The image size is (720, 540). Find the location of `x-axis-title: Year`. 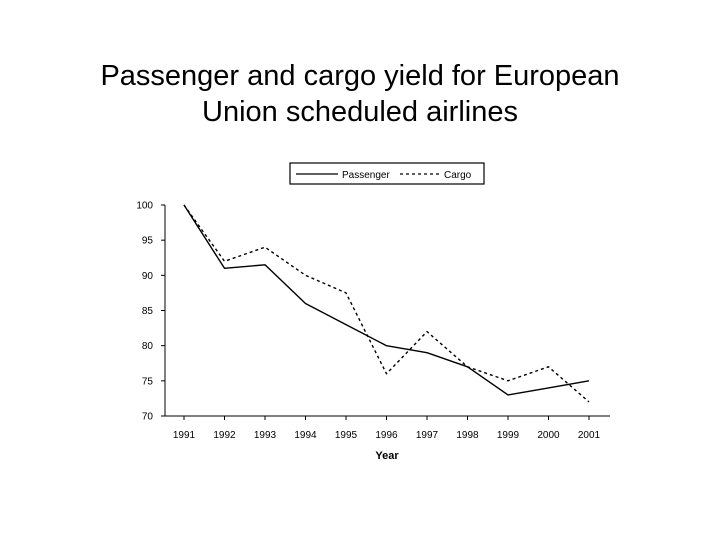

x-axis-title: Year is located at coordinates (387, 456).